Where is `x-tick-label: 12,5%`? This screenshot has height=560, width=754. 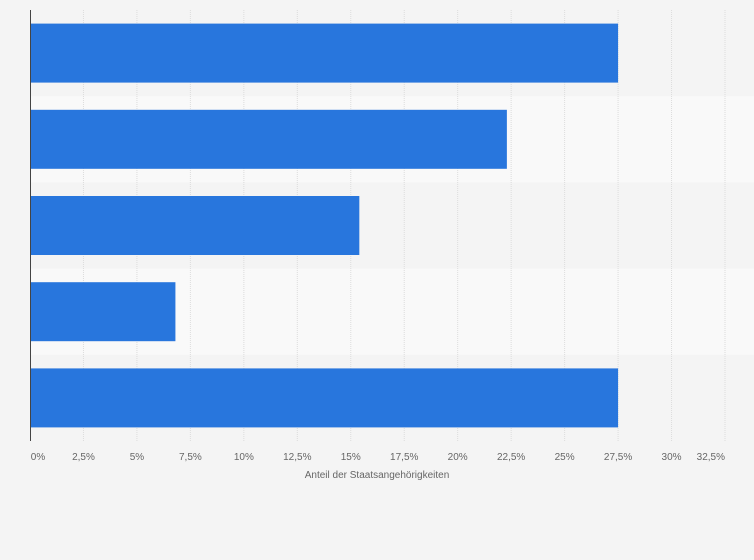 x-tick-label: 12,5% is located at coordinates (297, 457).